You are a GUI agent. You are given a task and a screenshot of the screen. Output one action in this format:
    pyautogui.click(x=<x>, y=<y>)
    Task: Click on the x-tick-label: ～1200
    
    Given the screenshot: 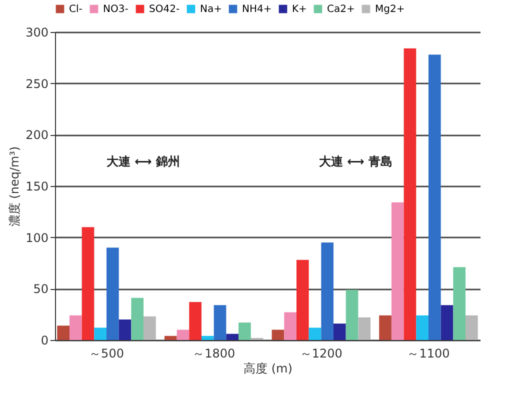 What is the action you would take?
    pyautogui.click(x=321, y=353)
    